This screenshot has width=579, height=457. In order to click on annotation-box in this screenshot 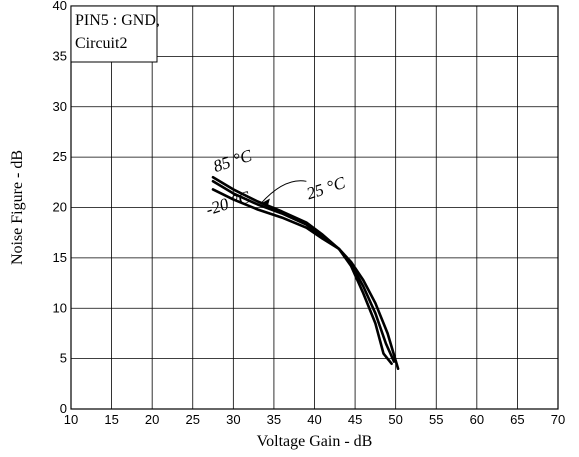, I will do `click(114, 34)`.